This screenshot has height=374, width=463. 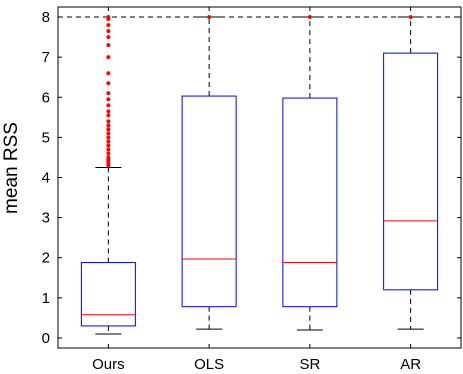 What do you see at coordinates (410, 364) in the screenshot?
I see `x-tick-label: AR` at bounding box center [410, 364].